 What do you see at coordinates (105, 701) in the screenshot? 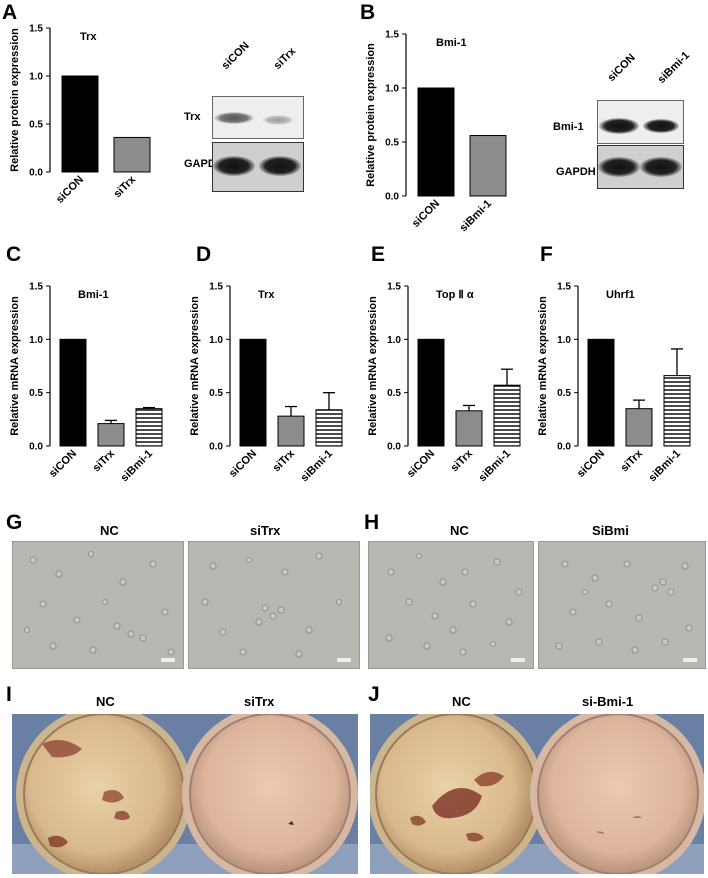
I see `panel-i-label: NC` at bounding box center [105, 701].